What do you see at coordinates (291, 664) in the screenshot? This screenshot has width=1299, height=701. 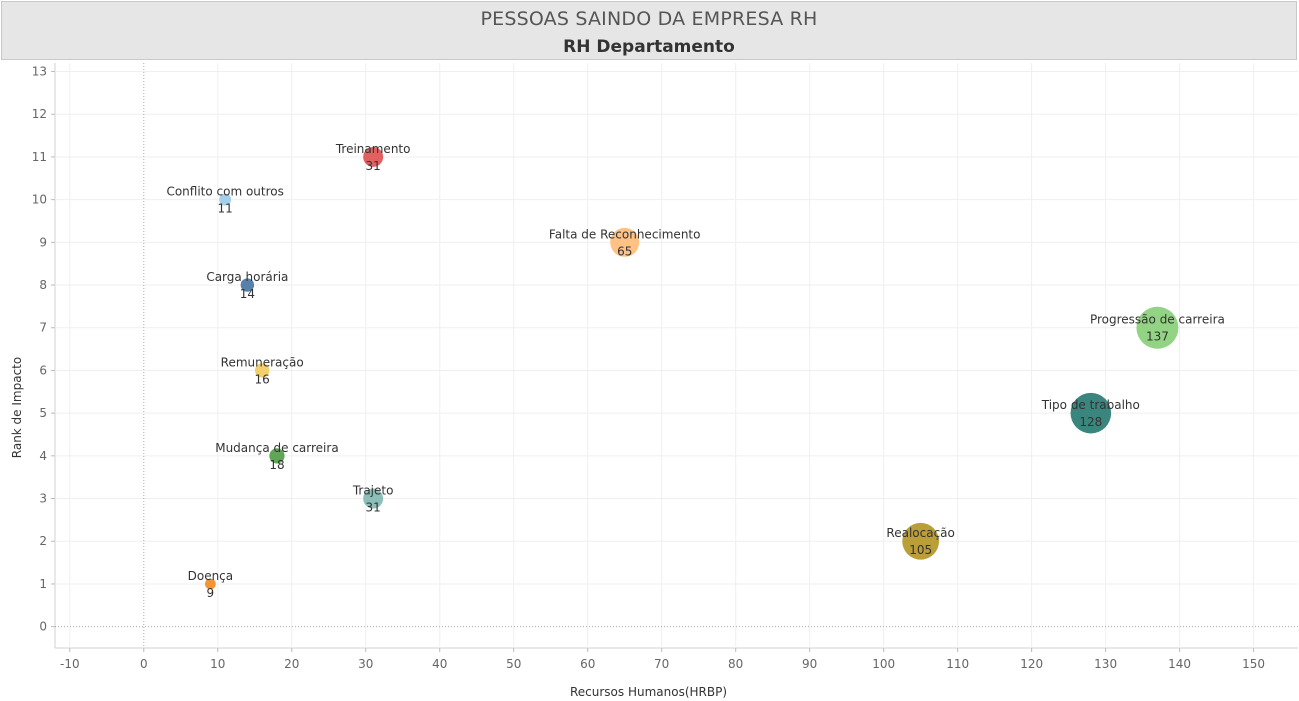 I see `x-tick-label: 20` at bounding box center [291, 664].